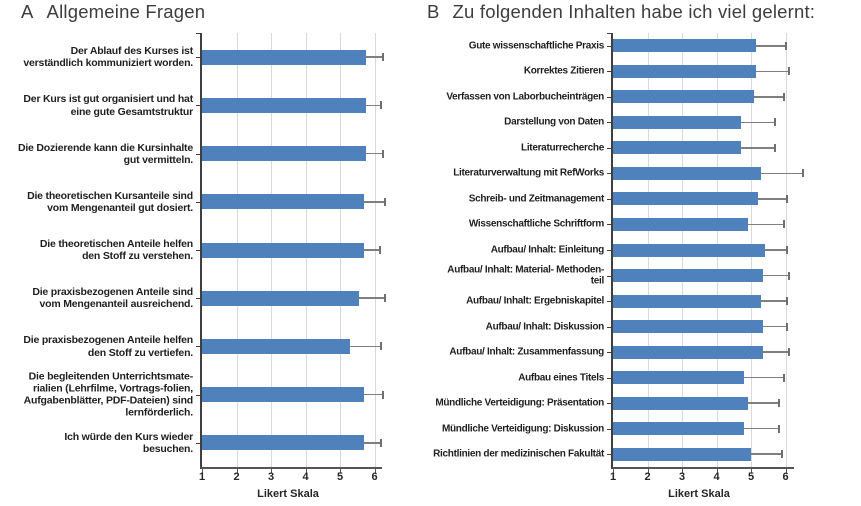 This screenshot has height=506, width=861. Describe the element at coordinates (519, 403) in the screenshot. I see `category-label: Mündliche Verteidigung: Präsentation` at that location.